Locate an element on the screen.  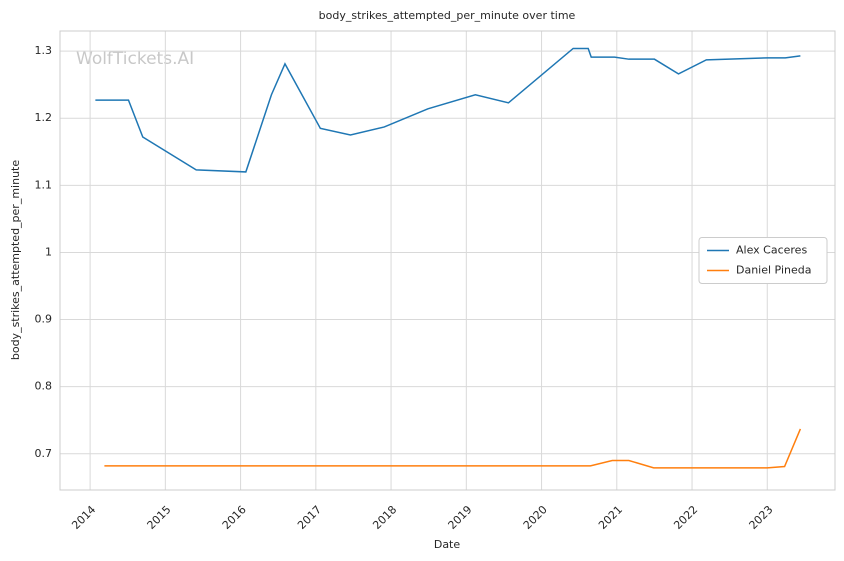
legend-label: Alex Caceres is located at coordinates (771, 250).